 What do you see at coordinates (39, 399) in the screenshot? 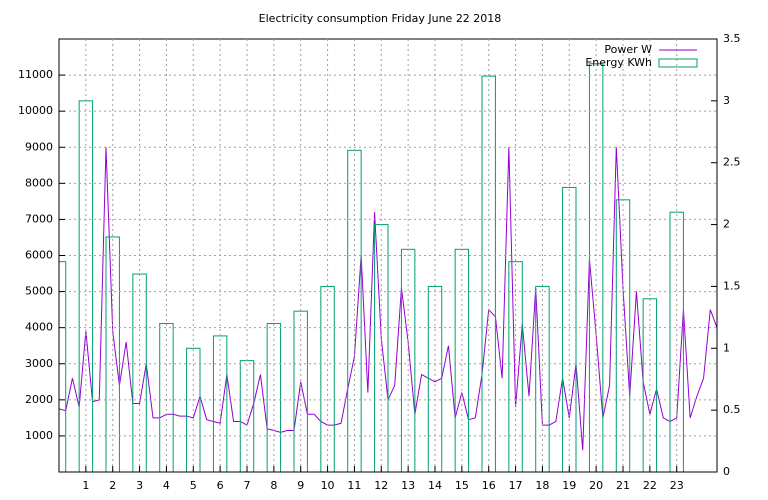
I see `y-tick-label: 2000` at bounding box center [39, 399].